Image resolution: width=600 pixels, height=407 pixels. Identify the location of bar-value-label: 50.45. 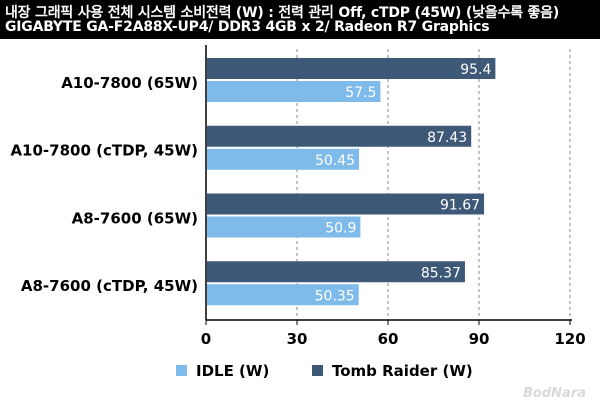
(335, 161).